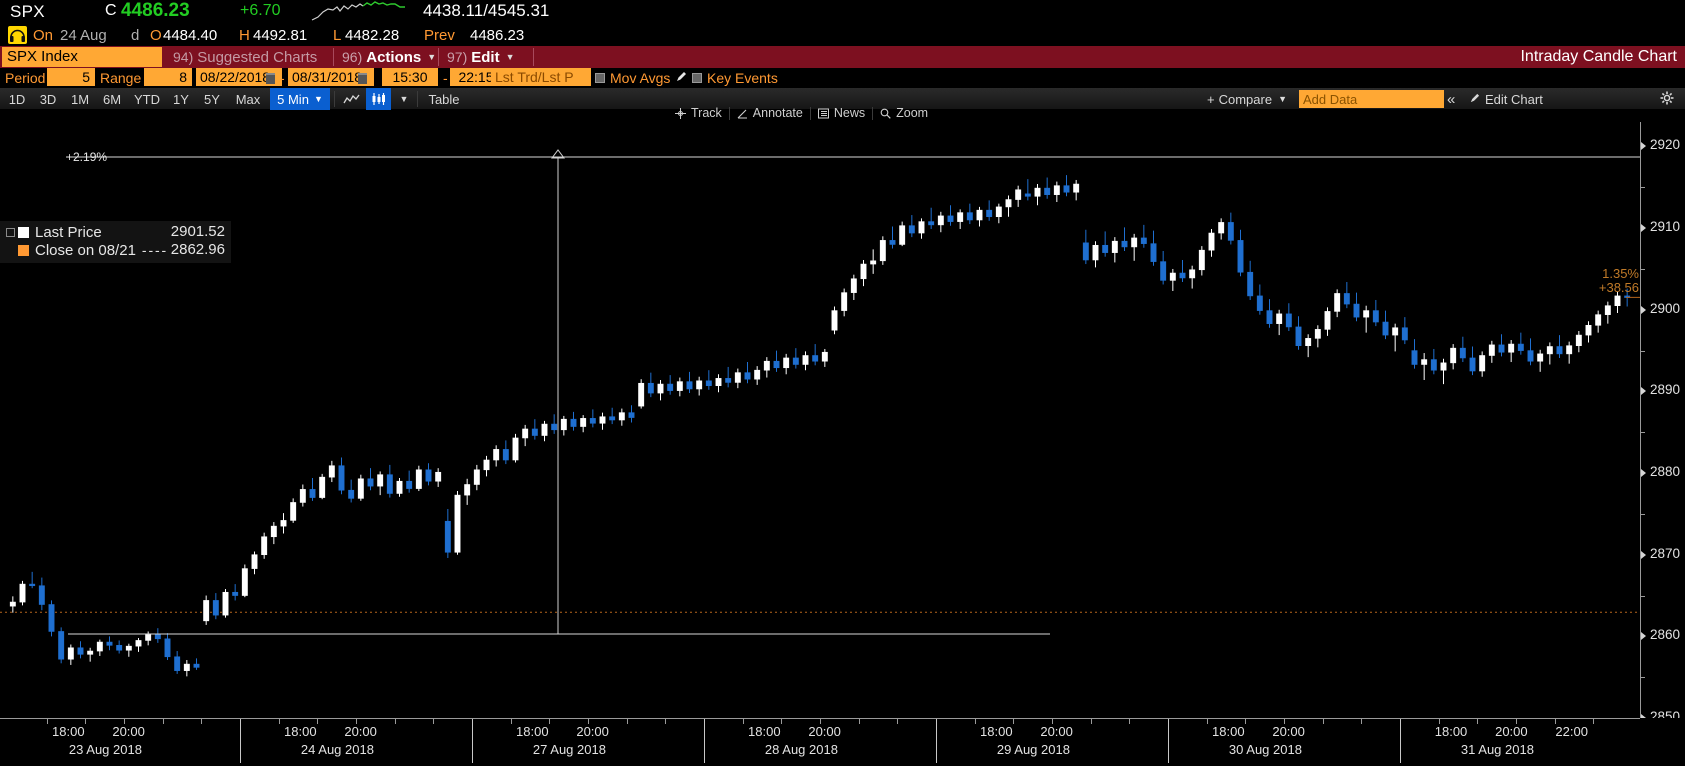 The image size is (1685, 766). What do you see at coordinates (476, 77) in the screenshot?
I see `end-time-input: 22:15` at bounding box center [476, 77].